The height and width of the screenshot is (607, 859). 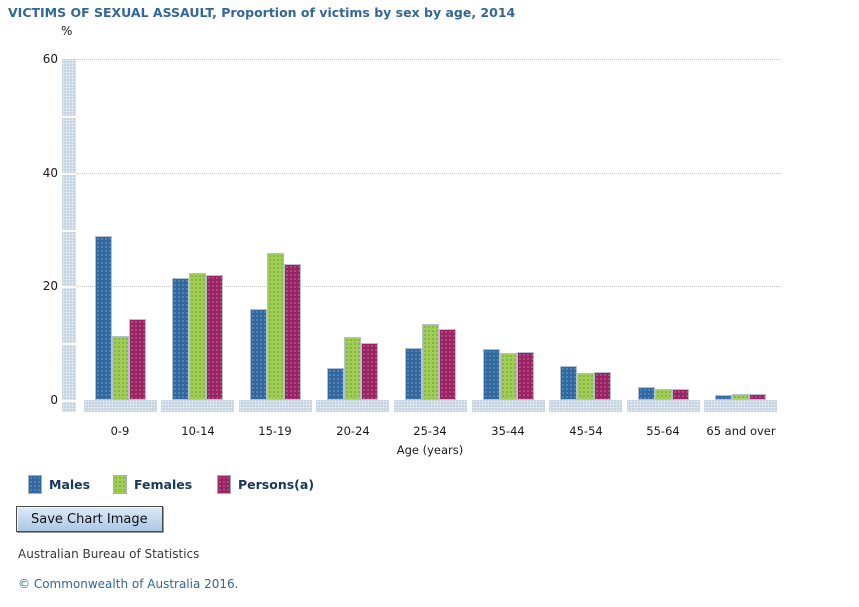 What do you see at coordinates (70, 484) in the screenshot?
I see `legend-label-males: Males` at bounding box center [70, 484].